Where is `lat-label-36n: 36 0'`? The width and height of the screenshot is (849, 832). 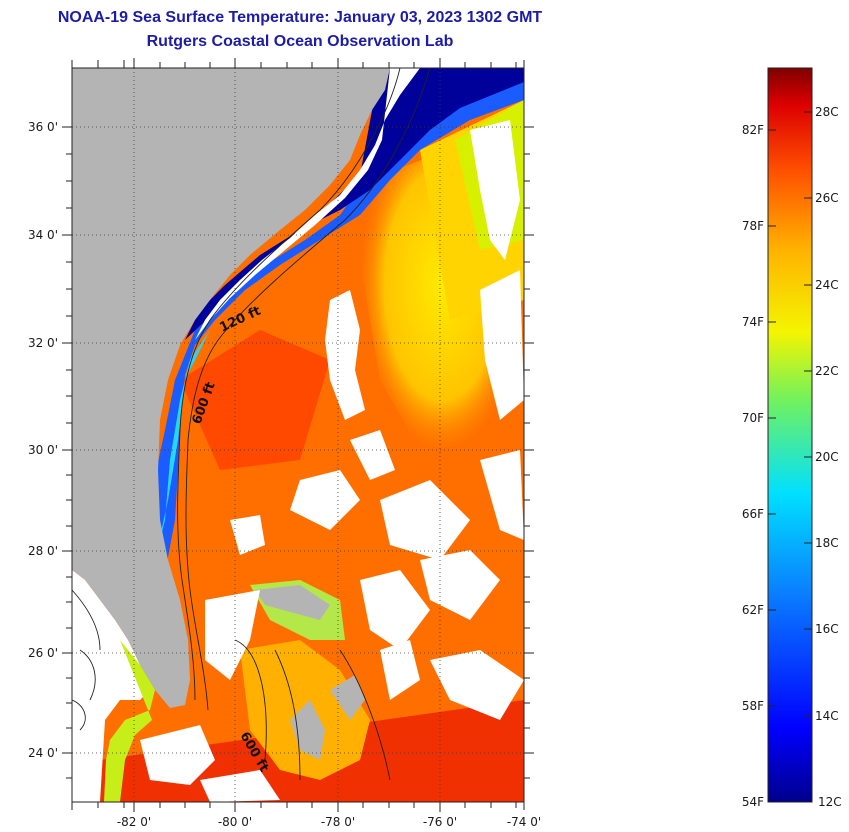 lat-label-36n: 36 0' is located at coordinates (43, 127).